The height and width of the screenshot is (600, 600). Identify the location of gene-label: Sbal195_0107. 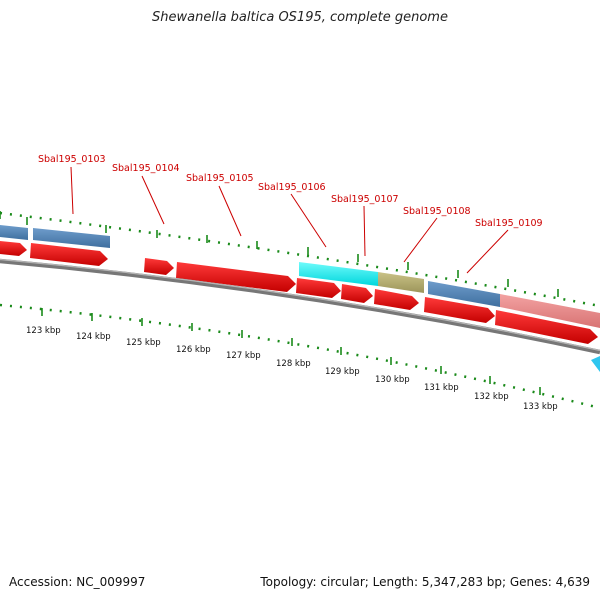
(365, 199).